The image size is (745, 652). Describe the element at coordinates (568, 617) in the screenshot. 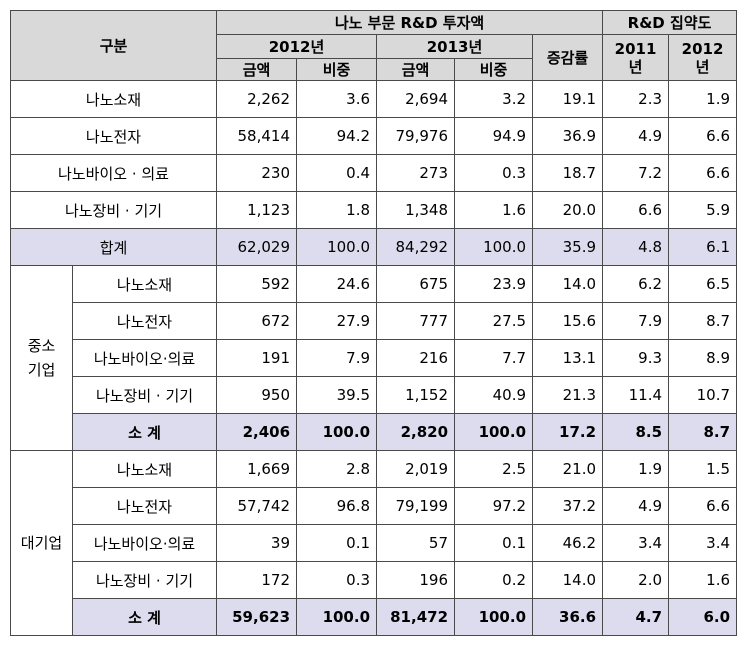

I see `growth-rate-cell: 36.6` at that location.